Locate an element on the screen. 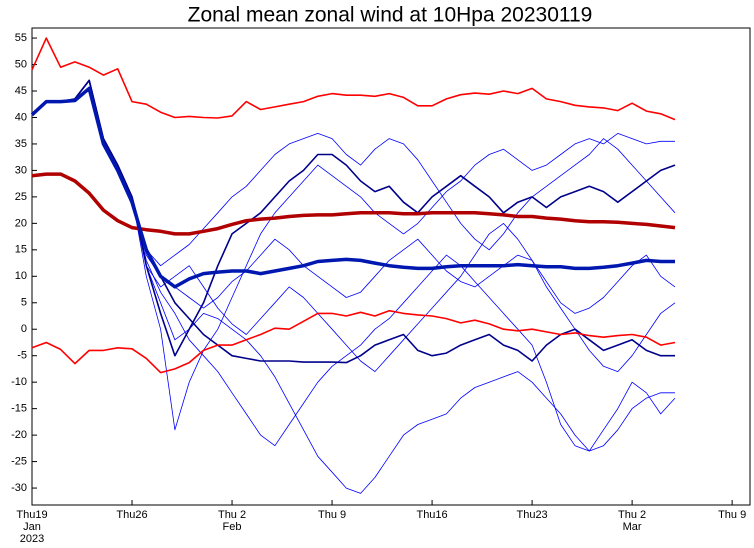 The width and height of the screenshot is (754, 548). y-tick-label: 20 is located at coordinates (21, 223).